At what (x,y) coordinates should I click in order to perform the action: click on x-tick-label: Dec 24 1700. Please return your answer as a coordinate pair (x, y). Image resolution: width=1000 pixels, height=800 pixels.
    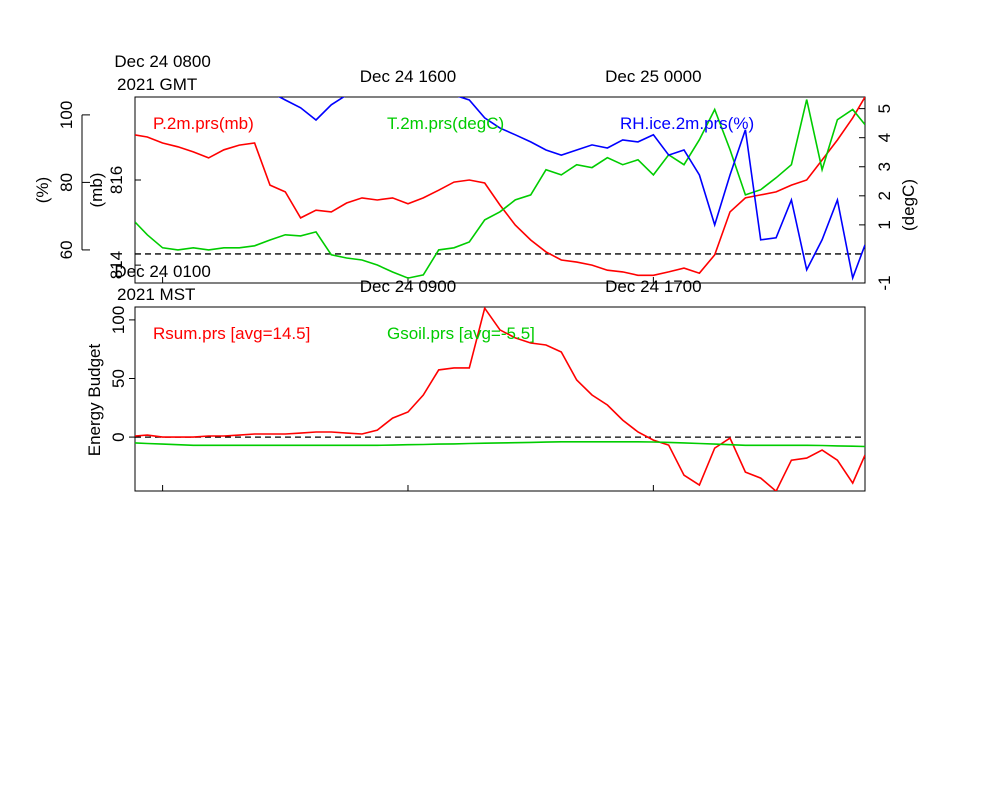
    Looking at the image, I should click on (653, 286).